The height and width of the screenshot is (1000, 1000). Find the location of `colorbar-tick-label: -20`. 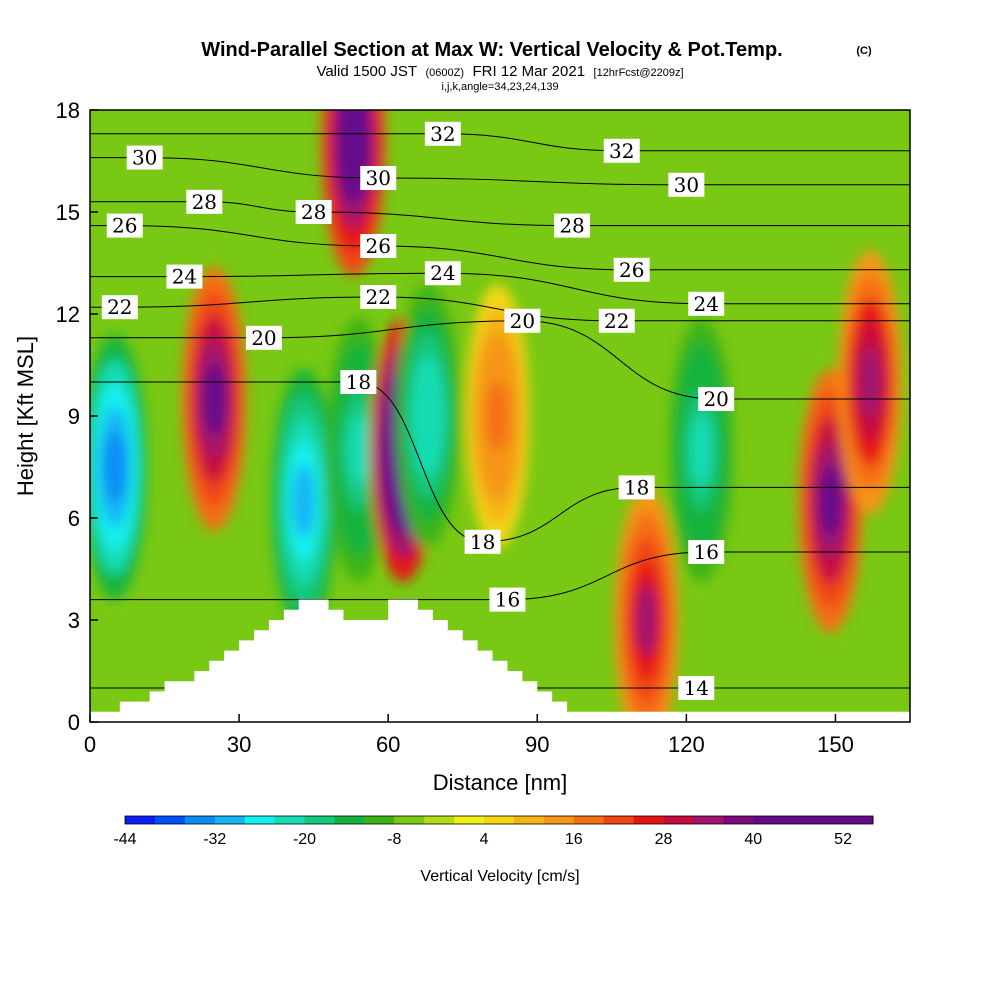

colorbar-tick-label: -20 is located at coordinates (304, 839).